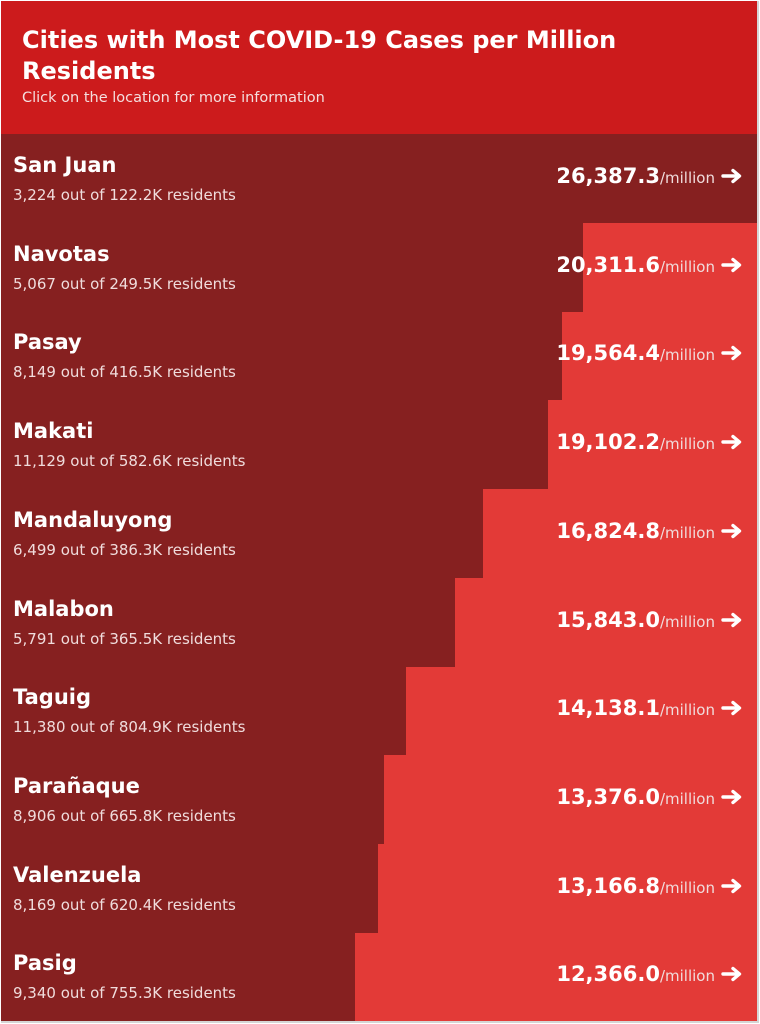 The image size is (760, 1024). What do you see at coordinates (93, 519) in the screenshot?
I see `city-name: Mandaluyong` at bounding box center [93, 519].